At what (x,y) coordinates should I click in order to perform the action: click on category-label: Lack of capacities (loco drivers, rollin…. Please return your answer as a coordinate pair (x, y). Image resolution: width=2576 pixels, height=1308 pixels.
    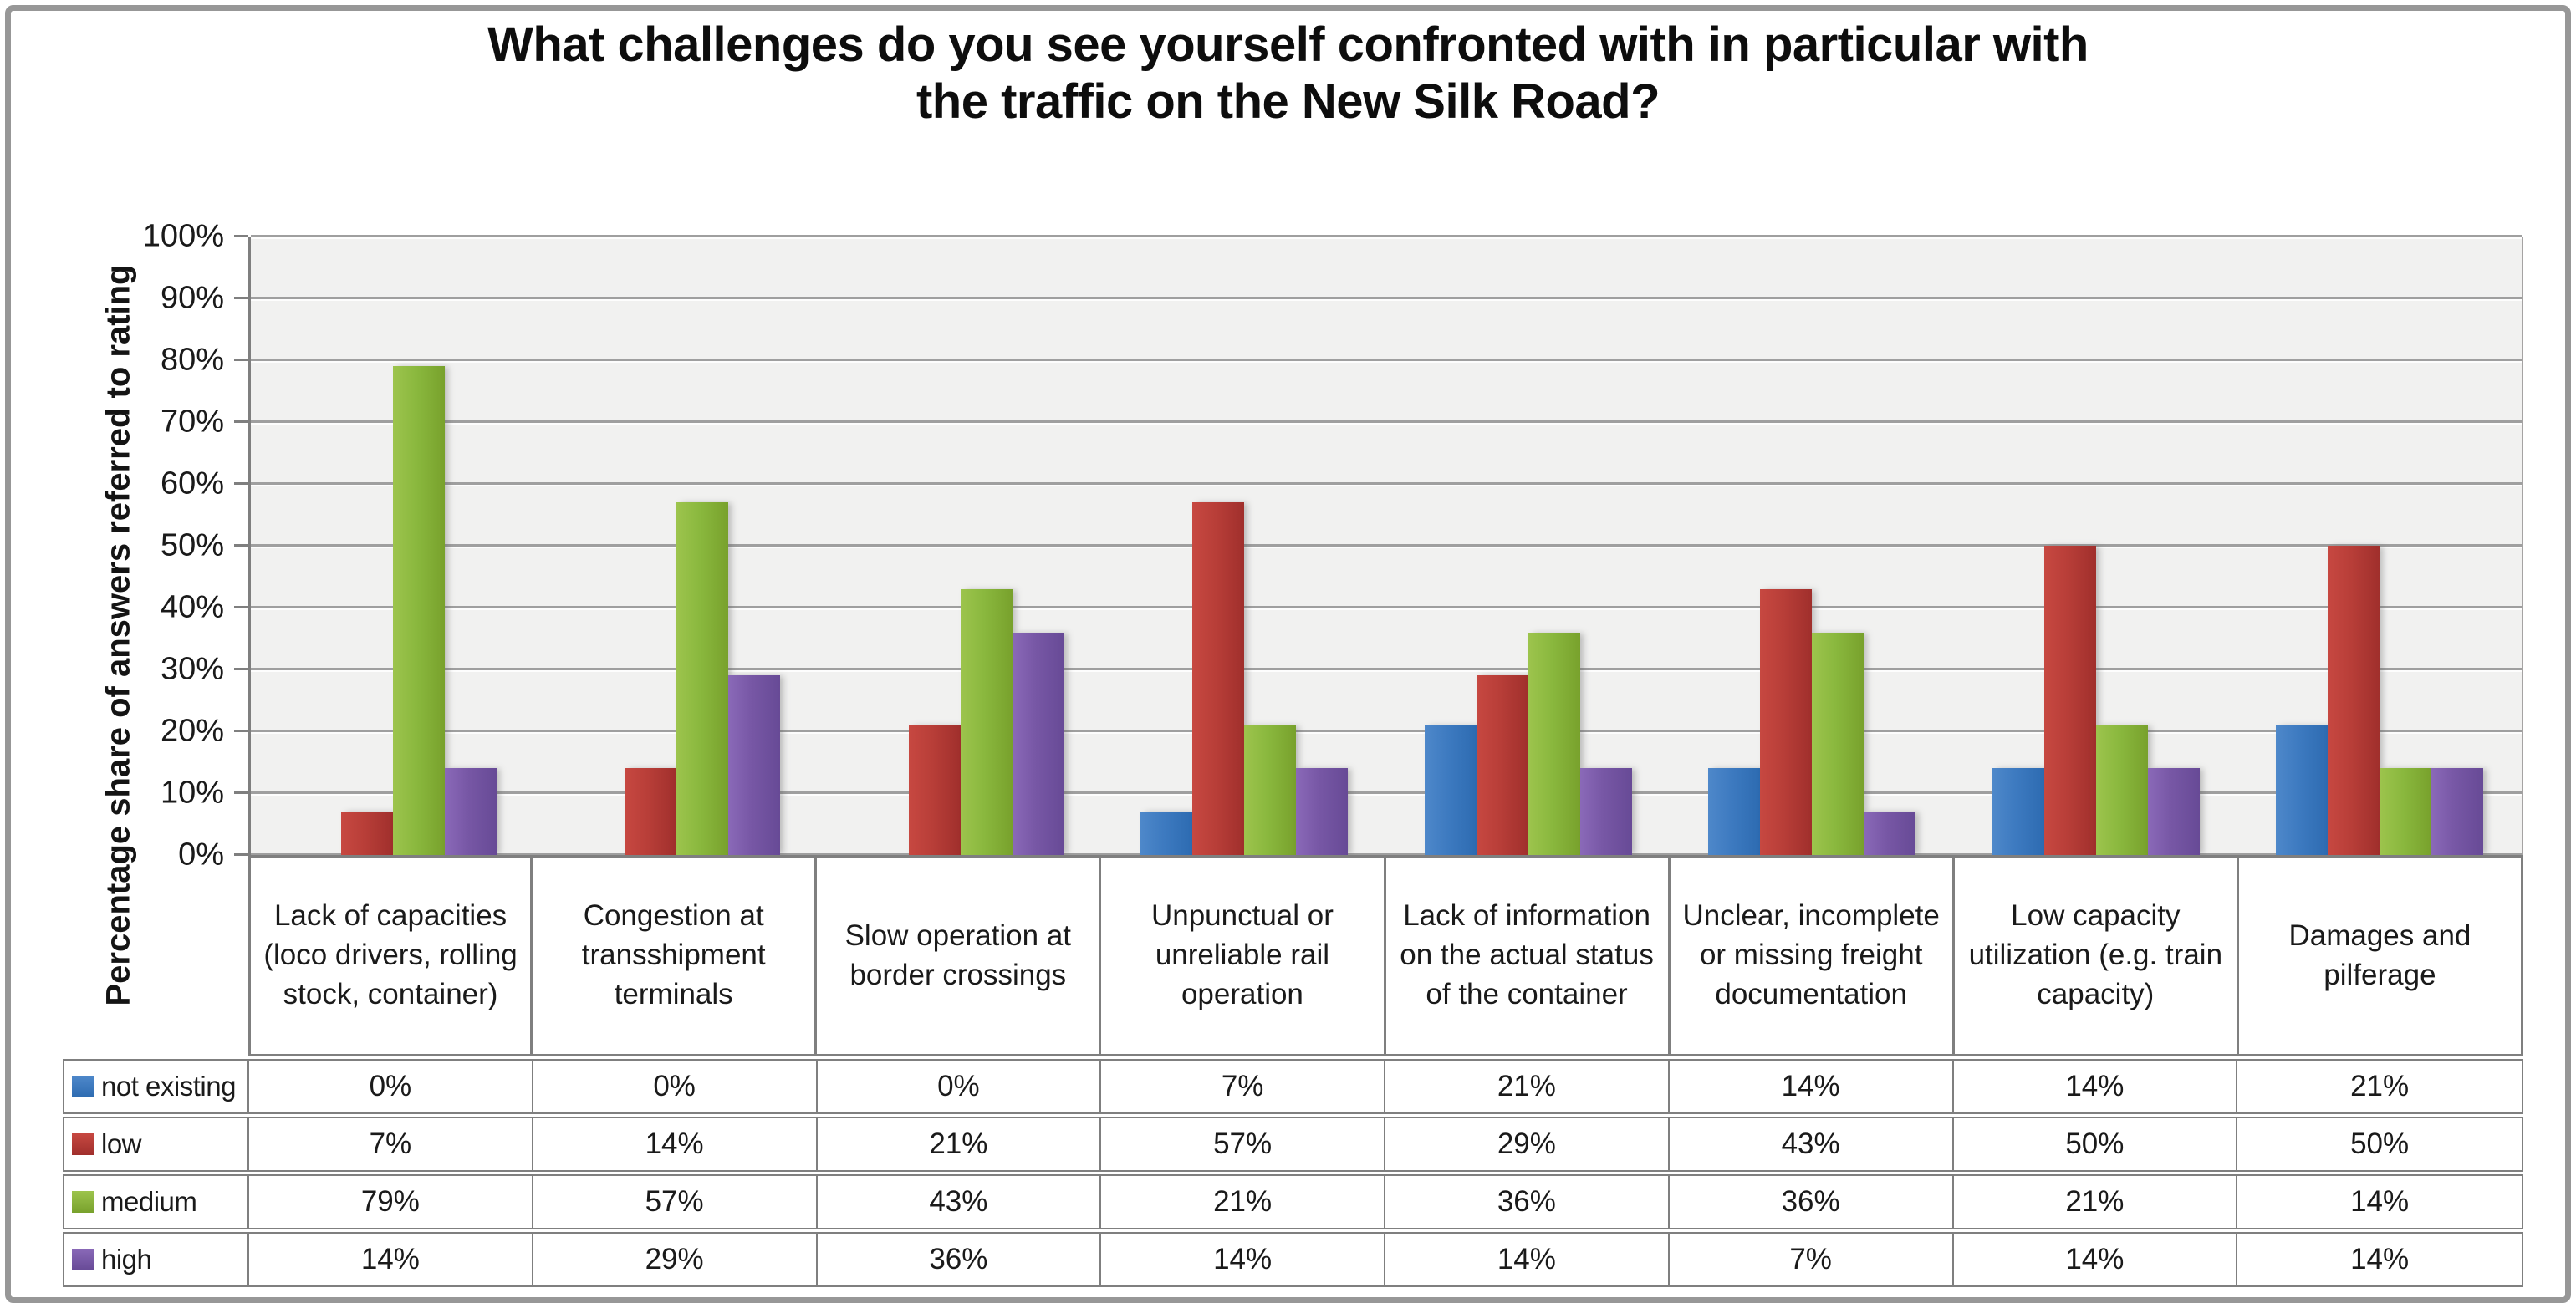
    Looking at the image, I should click on (391, 957).